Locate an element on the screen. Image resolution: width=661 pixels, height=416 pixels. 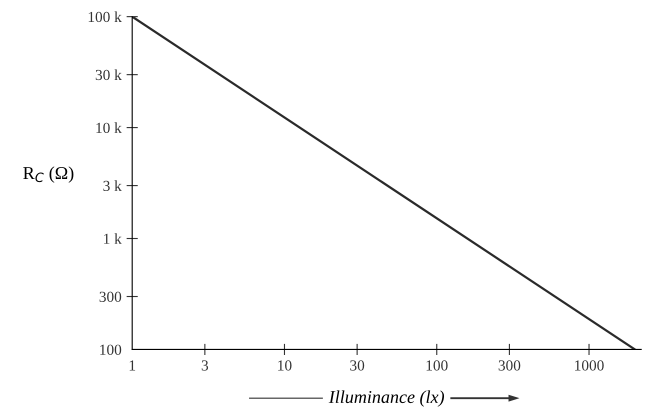
x-tick-label: 1000 is located at coordinates (589, 365).